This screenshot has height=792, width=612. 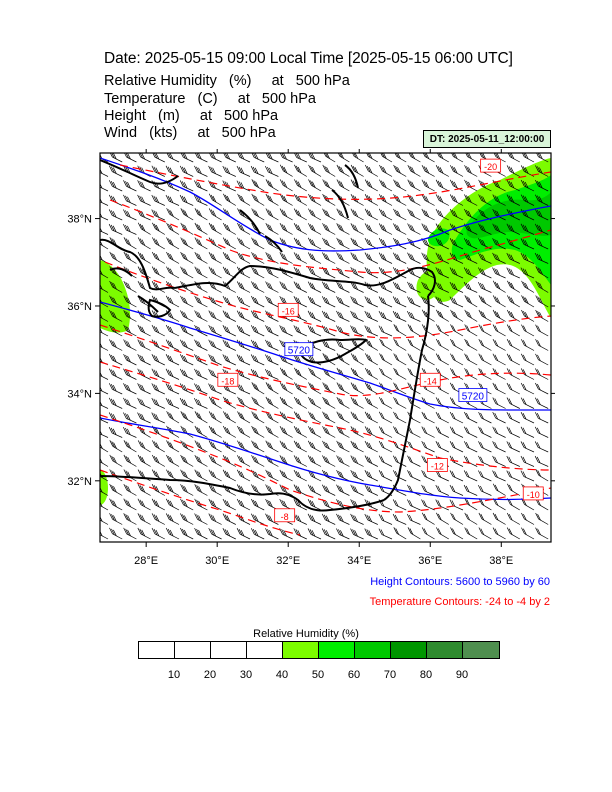 What do you see at coordinates (288, 561) in the screenshot?
I see `lon-tick-label-2: 32°E` at bounding box center [288, 561].